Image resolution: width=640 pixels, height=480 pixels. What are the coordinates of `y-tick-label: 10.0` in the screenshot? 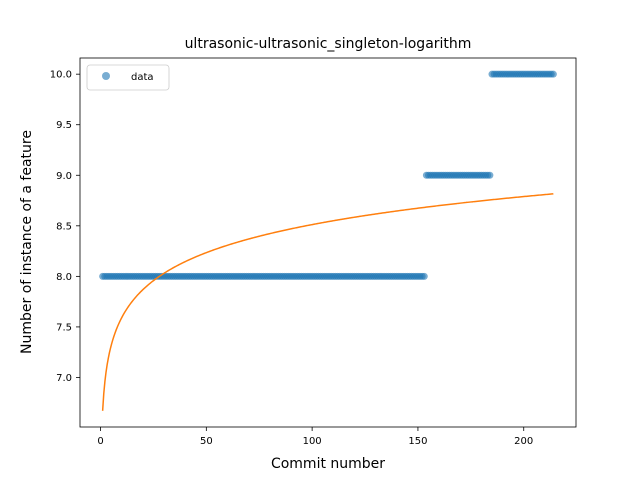 It's located at (61, 75).